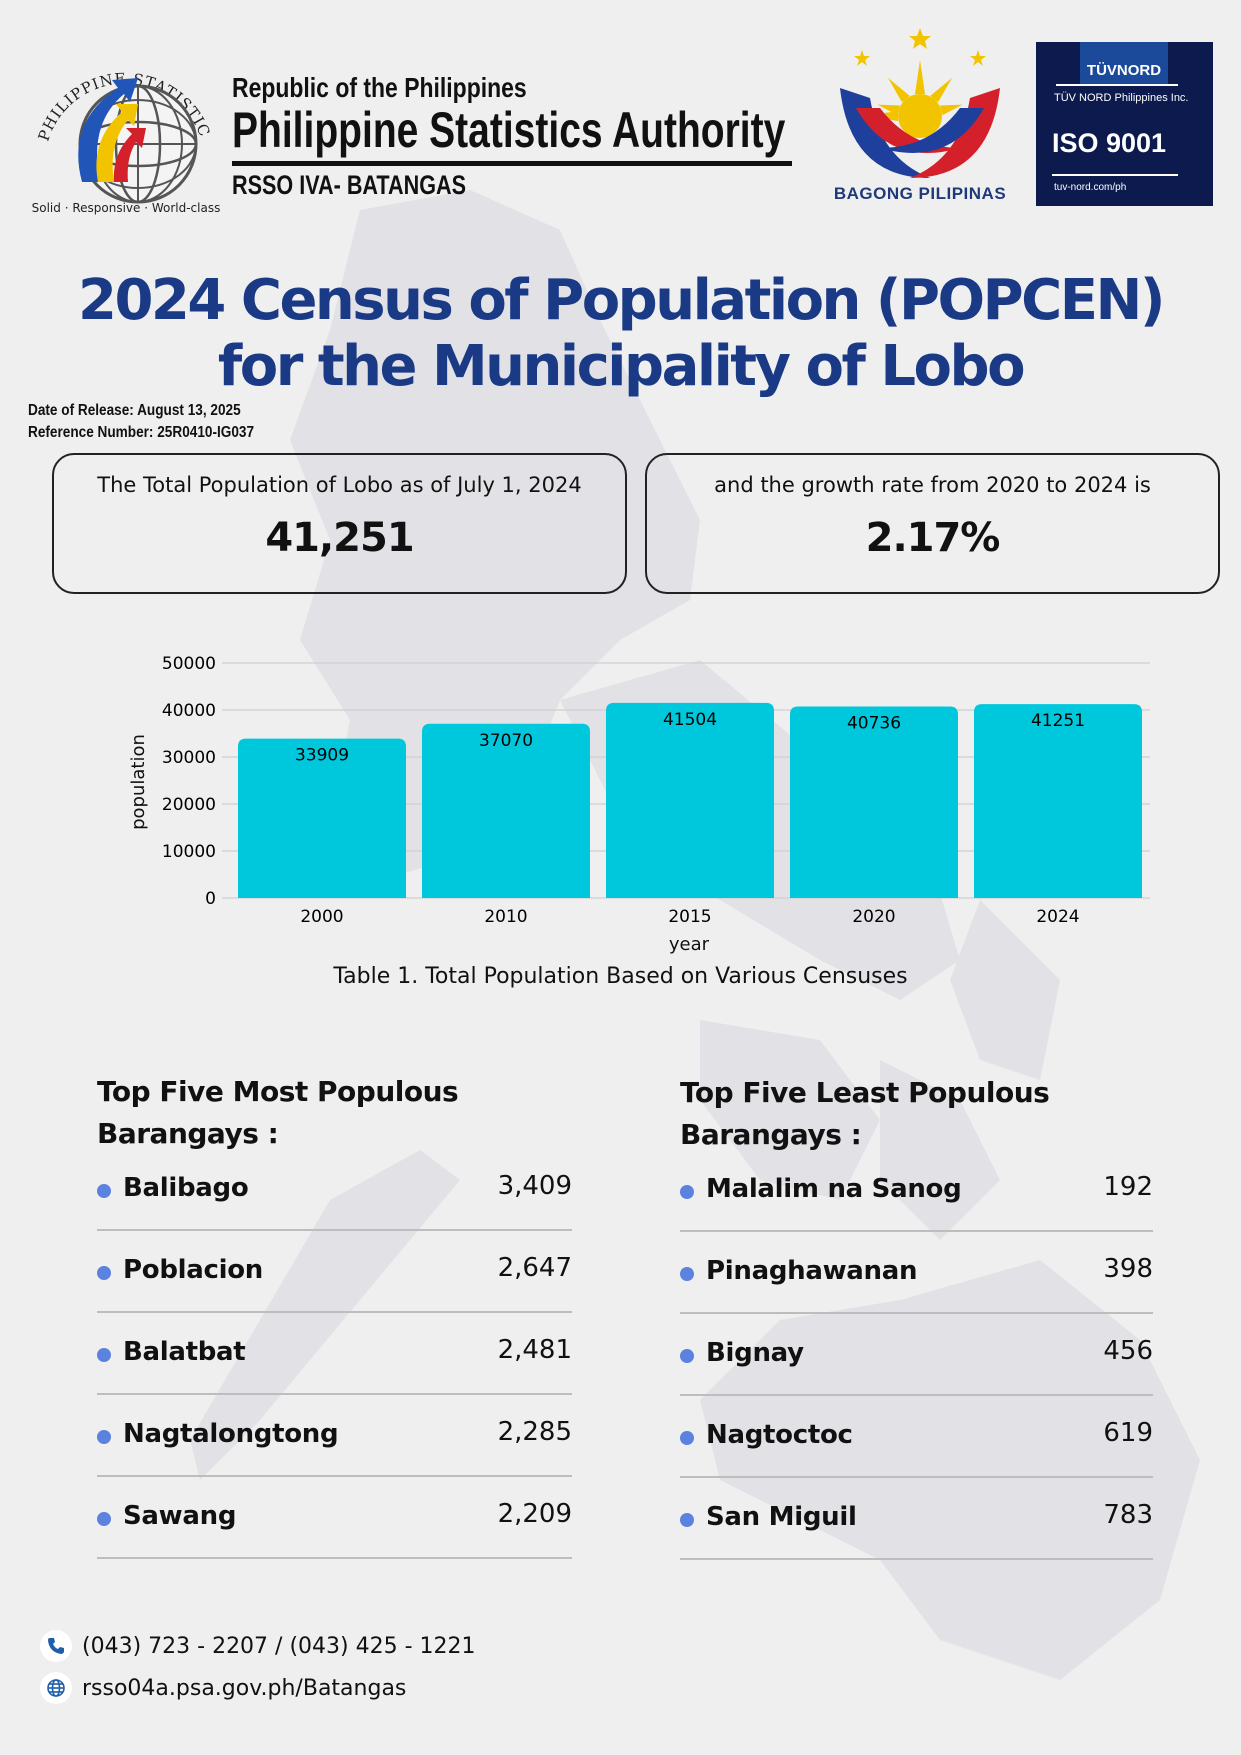 Image resolution: width=1241 pixels, height=1755 pixels. What do you see at coordinates (193, 1270) in the screenshot?
I see `barangay-name: Poblacion` at bounding box center [193, 1270].